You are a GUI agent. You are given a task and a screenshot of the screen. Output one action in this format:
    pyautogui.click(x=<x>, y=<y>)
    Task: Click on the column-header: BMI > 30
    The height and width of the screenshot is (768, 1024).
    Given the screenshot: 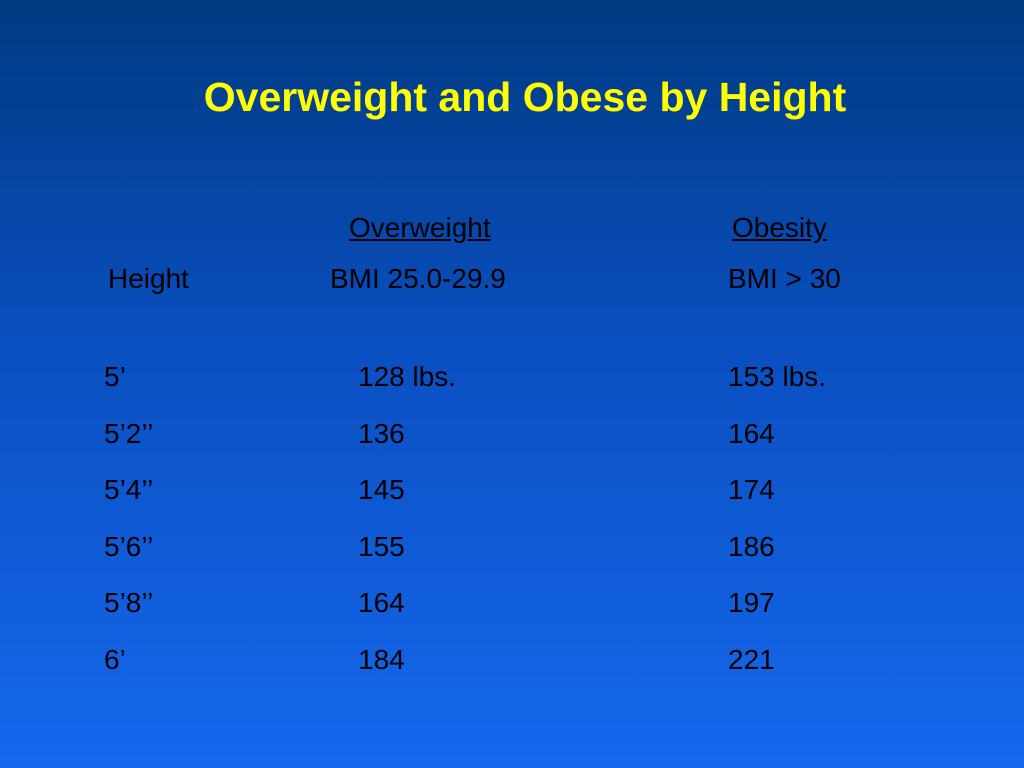 What is the action you would take?
    pyautogui.click(x=784, y=278)
    